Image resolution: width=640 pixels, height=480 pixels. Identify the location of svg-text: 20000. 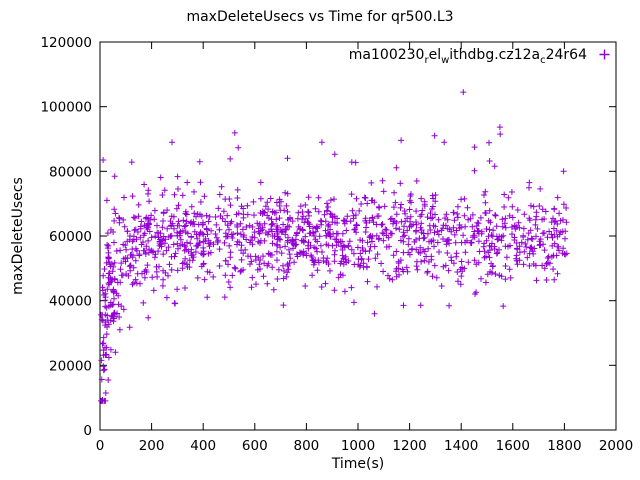
(70, 366).